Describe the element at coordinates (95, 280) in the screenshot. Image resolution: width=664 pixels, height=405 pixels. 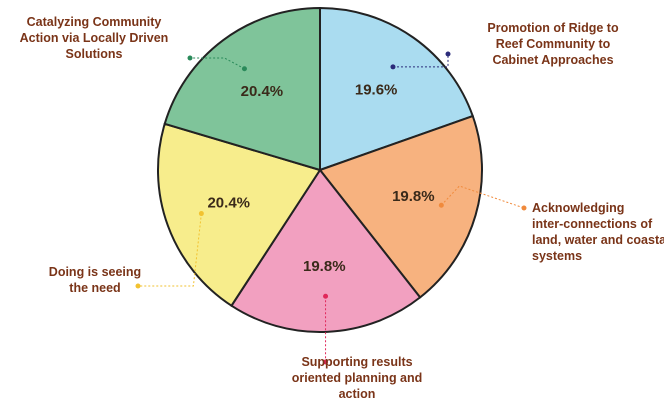
I see `label-doing-is-seeing: Doing is seeing the need` at that location.